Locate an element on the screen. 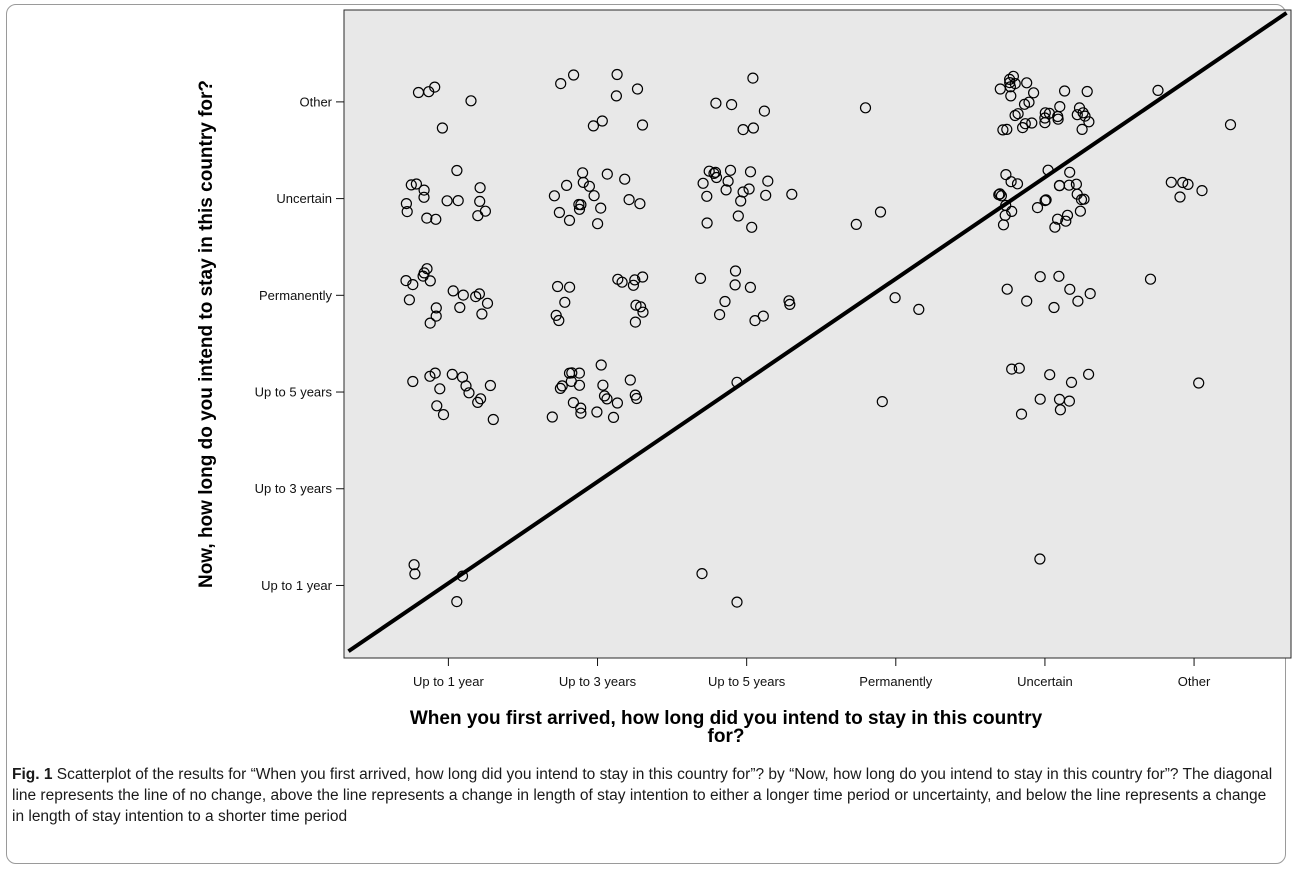  x-tick-label: Up to 3 years is located at coordinates (598, 681).